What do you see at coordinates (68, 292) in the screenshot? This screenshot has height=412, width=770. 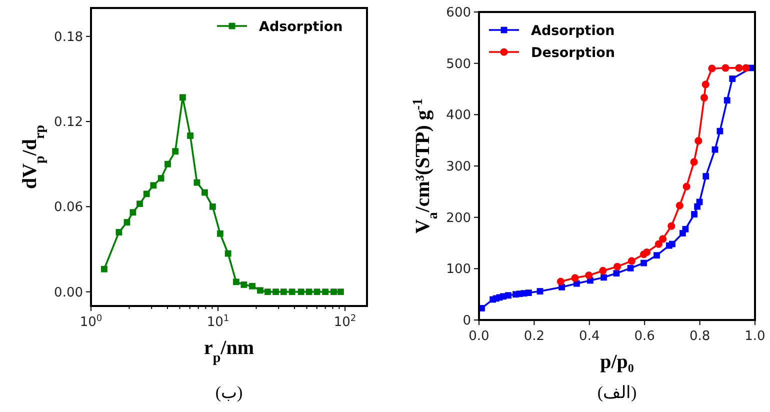 I see `y-tick-label: 0.00` at bounding box center [68, 292].